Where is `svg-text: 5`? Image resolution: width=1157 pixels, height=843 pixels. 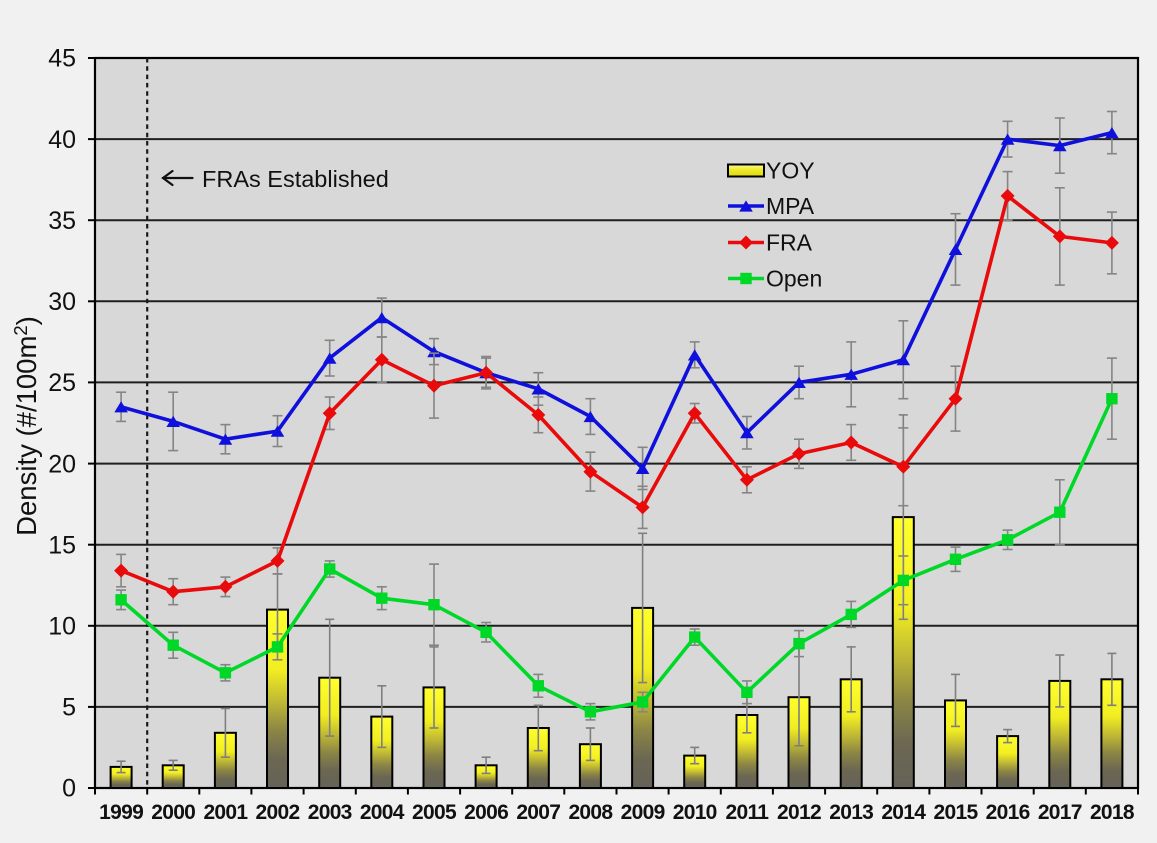
svg-text: 5 is located at coordinates (69, 708).